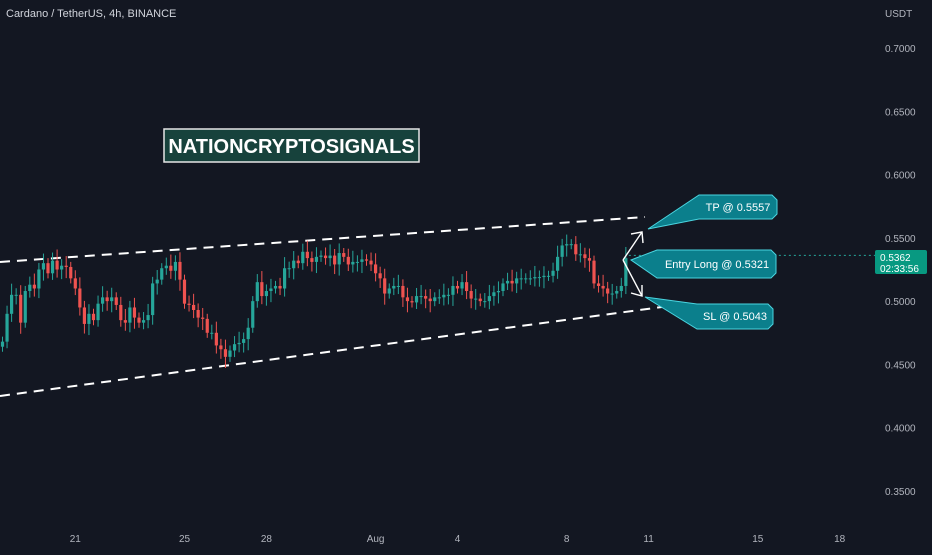 The height and width of the screenshot is (555, 932). I want to click on watermark-box: NATIONCRYPTOSIGNALS, so click(291, 145).